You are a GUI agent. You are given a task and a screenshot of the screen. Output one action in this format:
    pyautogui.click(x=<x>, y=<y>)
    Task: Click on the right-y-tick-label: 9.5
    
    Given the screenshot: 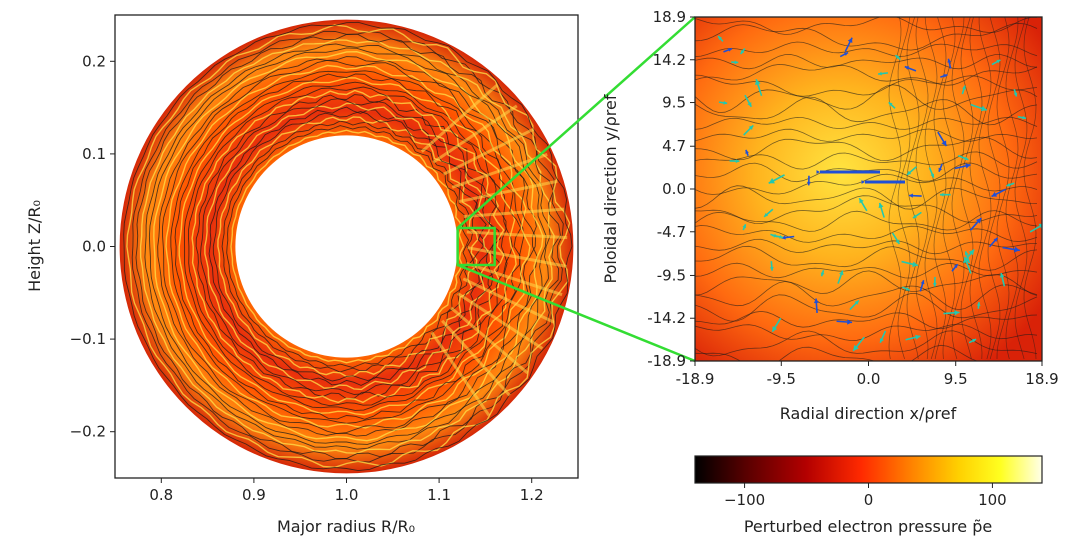 What is the action you would take?
    pyautogui.click(x=674, y=103)
    